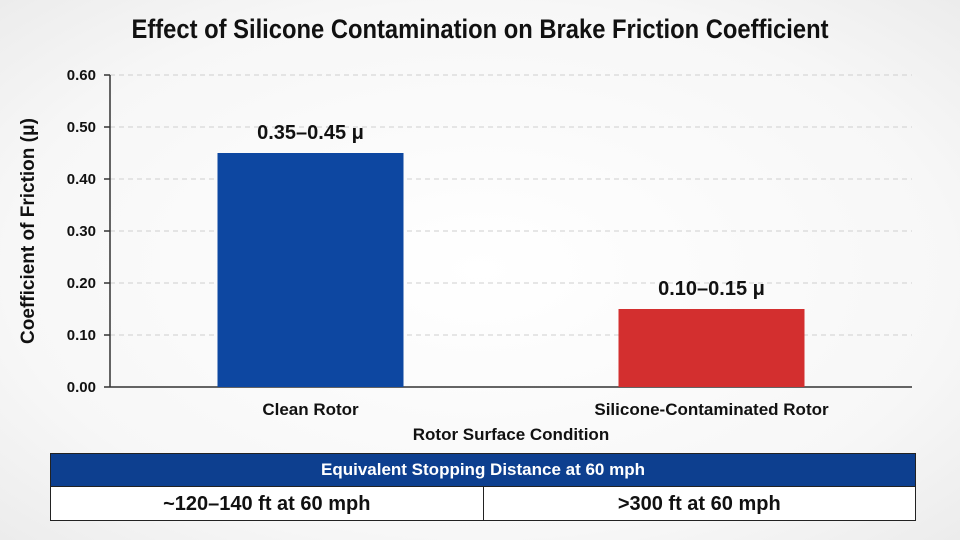  Describe the element at coordinates (267, 503) in the screenshot. I see `clean-stopping-distance-cell: ~120–140 ft at 60 mph` at that location.